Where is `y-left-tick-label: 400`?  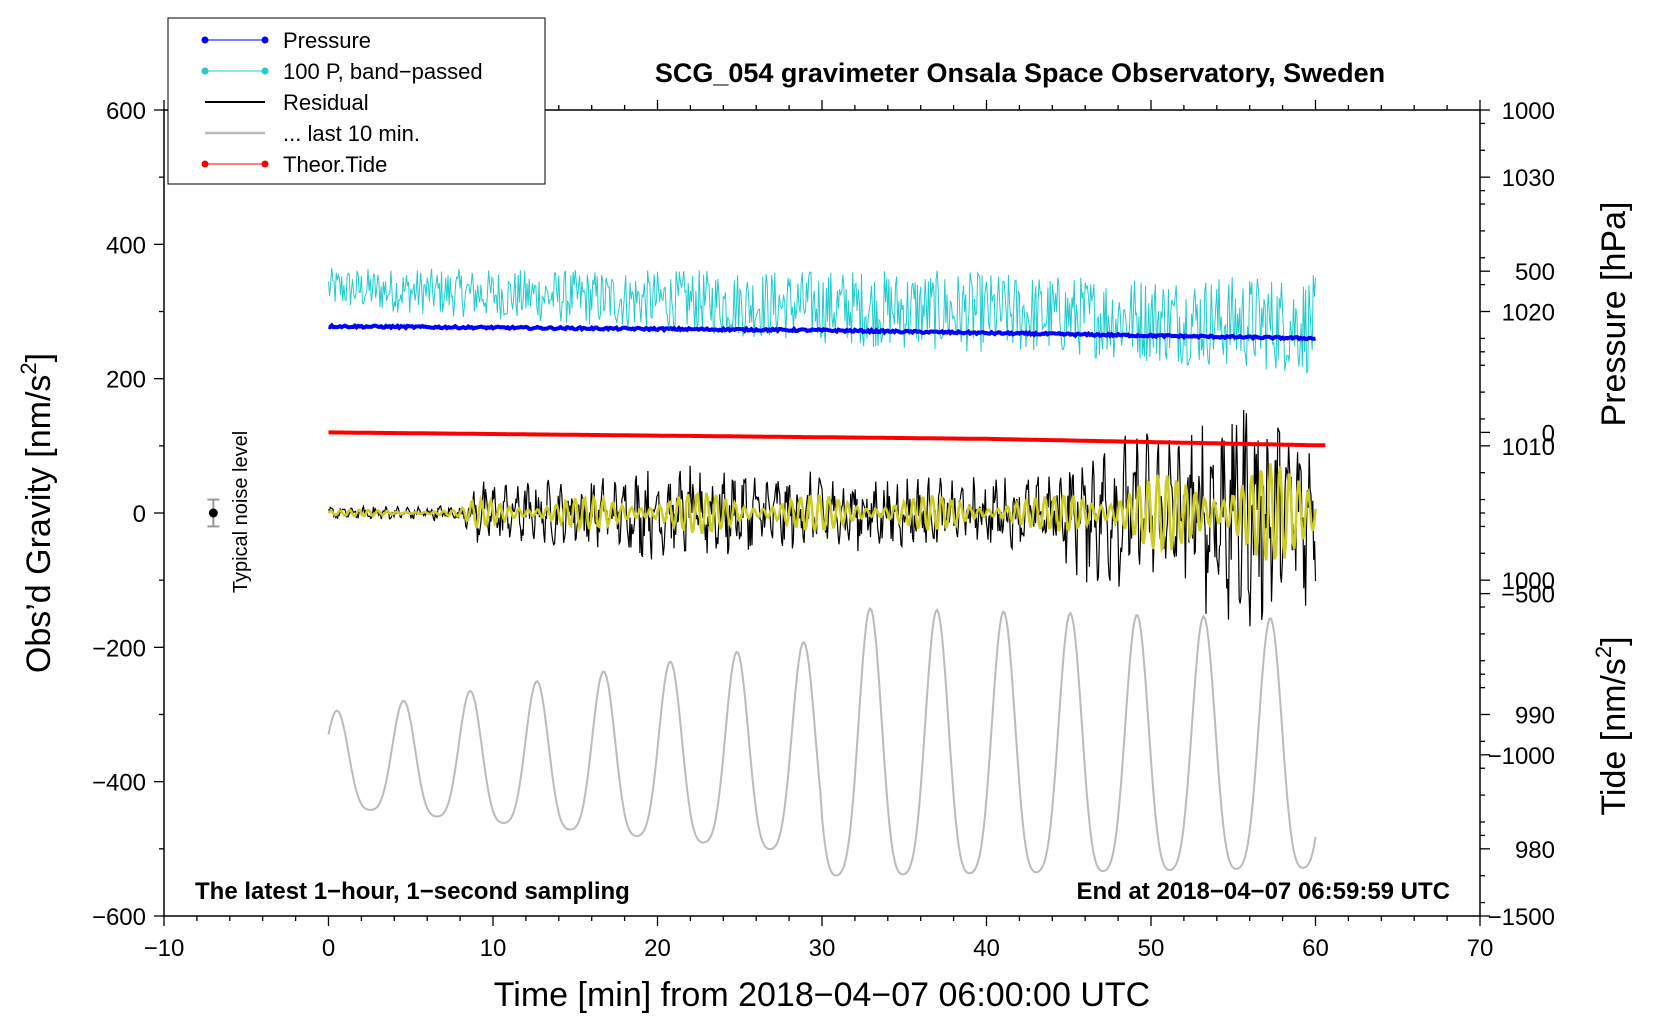 y-left-tick-label: 400 is located at coordinates (126, 245).